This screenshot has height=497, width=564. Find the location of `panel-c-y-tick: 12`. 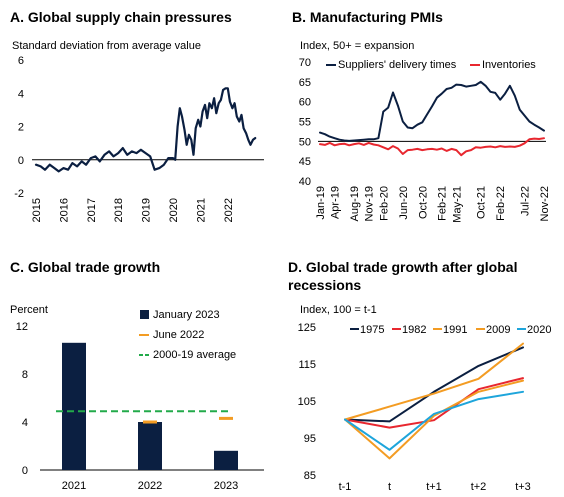

panel-c-y-tick: 12 is located at coordinates (22, 327).